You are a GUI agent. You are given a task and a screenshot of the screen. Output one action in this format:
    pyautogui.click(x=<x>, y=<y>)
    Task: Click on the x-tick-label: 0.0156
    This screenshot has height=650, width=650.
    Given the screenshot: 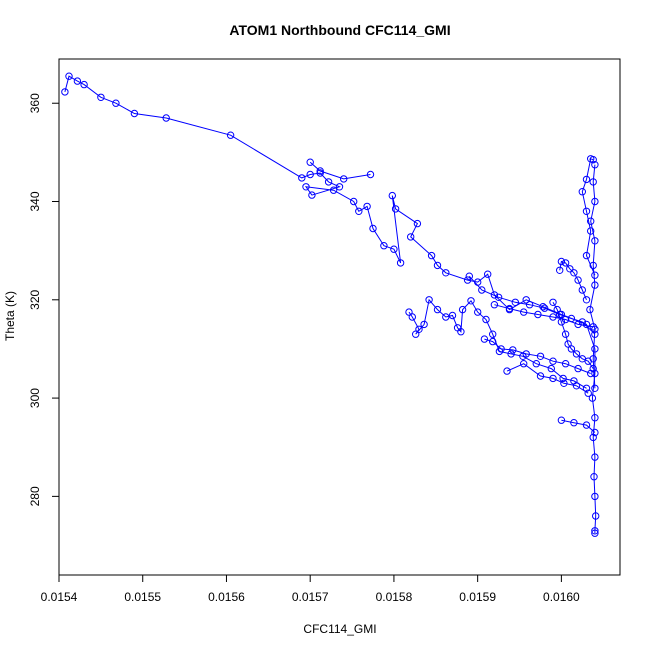 What is the action you would take?
    pyautogui.click(x=226, y=597)
    